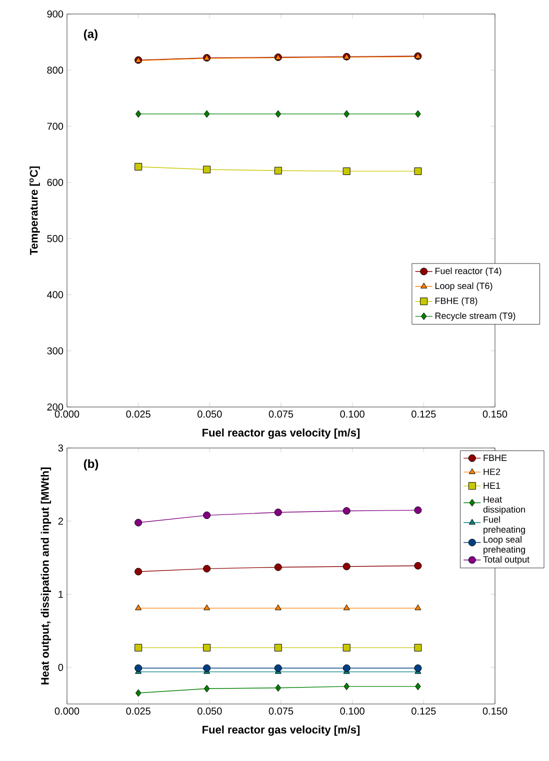 The height and width of the screenshot is (761, 549). Describe the element at coordinates (504, 525) in the screenshot. I see `legend-label: Fuel preheating` at that location.